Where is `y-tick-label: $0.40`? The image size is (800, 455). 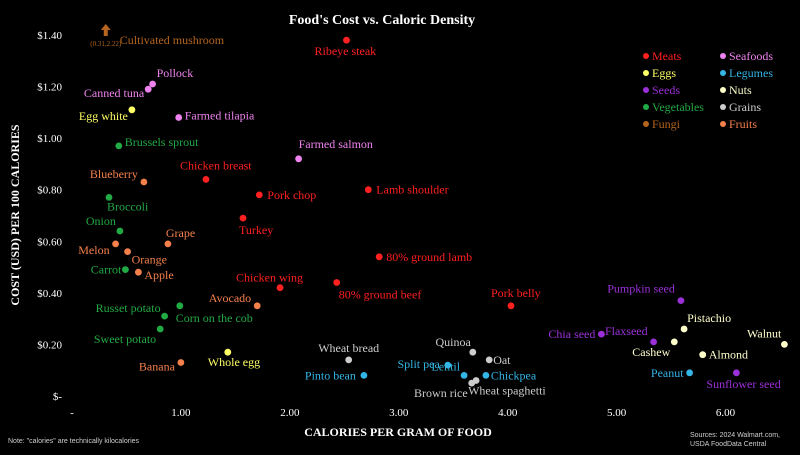 y-tick-label: $0.40 is located at coordinates (49, 294).